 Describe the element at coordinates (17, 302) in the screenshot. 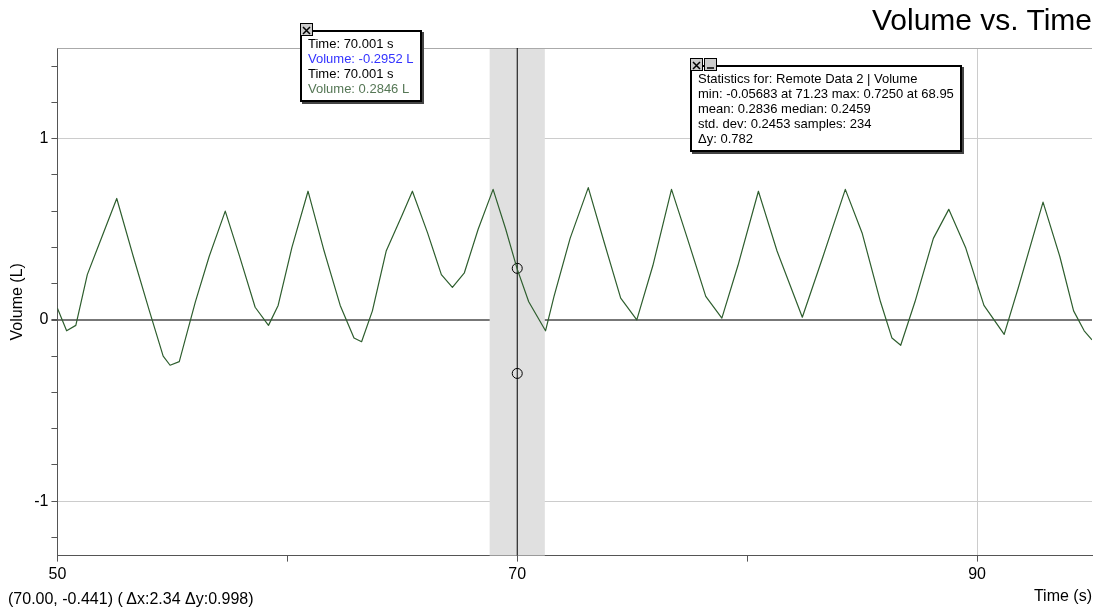

I see `y-axis-title: Volume (L)` at that location.